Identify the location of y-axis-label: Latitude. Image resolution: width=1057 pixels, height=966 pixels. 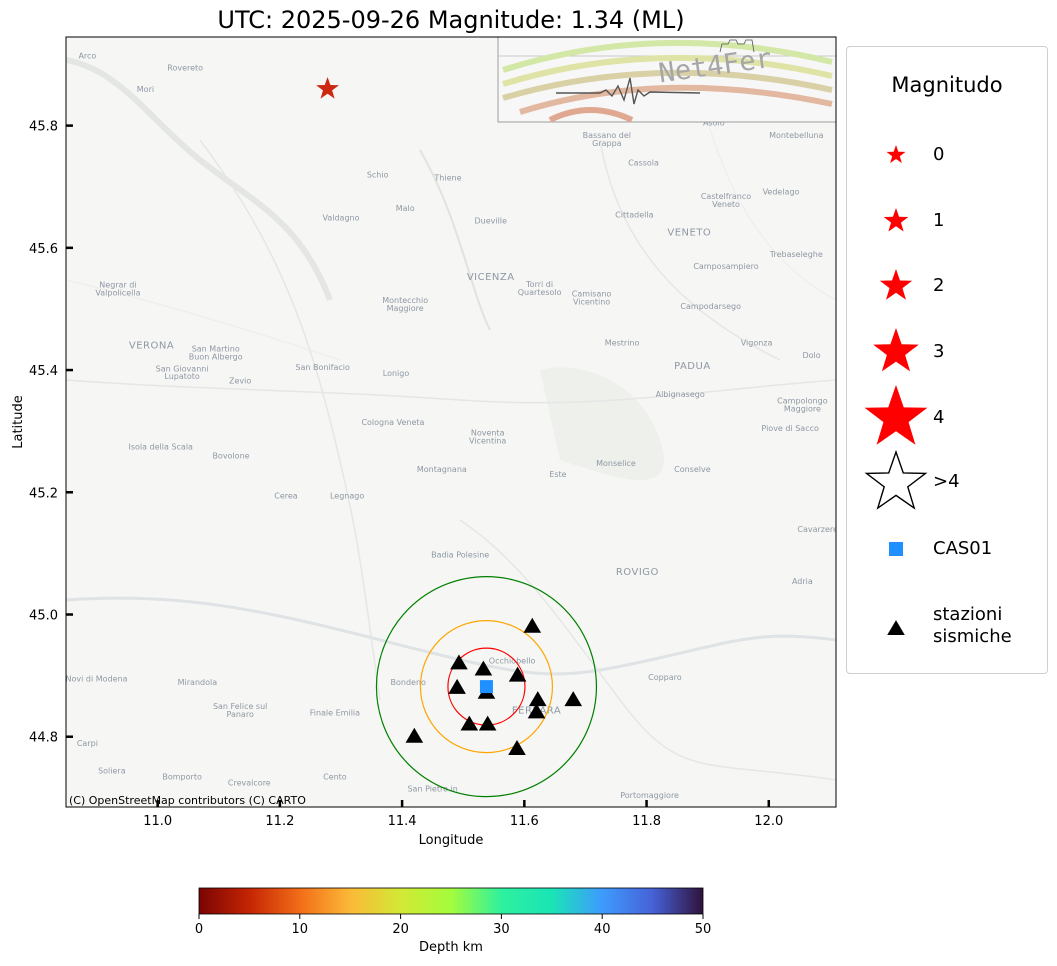
(18, 422).